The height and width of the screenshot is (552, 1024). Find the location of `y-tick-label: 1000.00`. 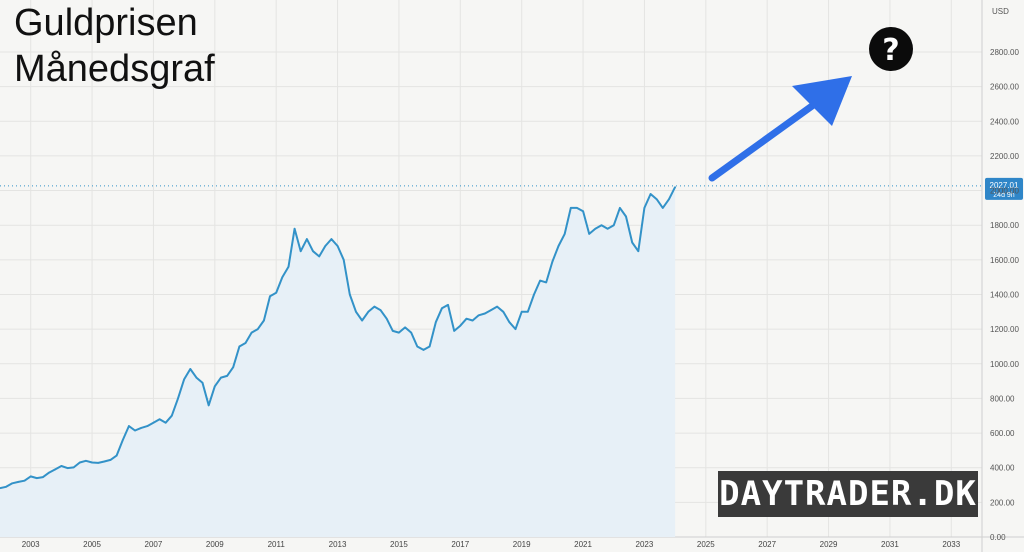

y-tick-label: 1000.00 is located at coordinates (1004, 364).